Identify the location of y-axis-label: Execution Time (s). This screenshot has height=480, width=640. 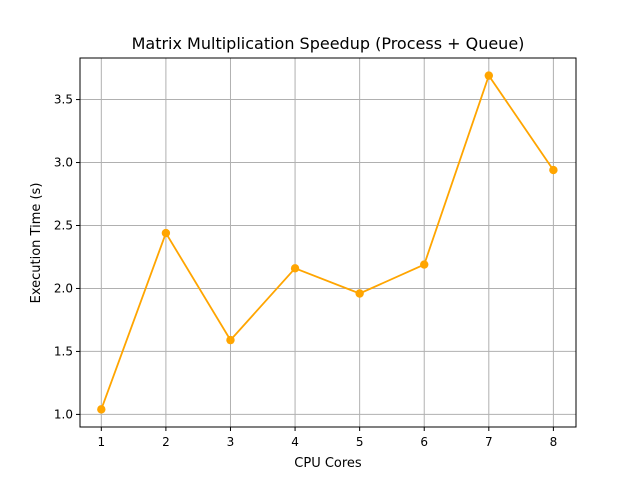
(36, 243).